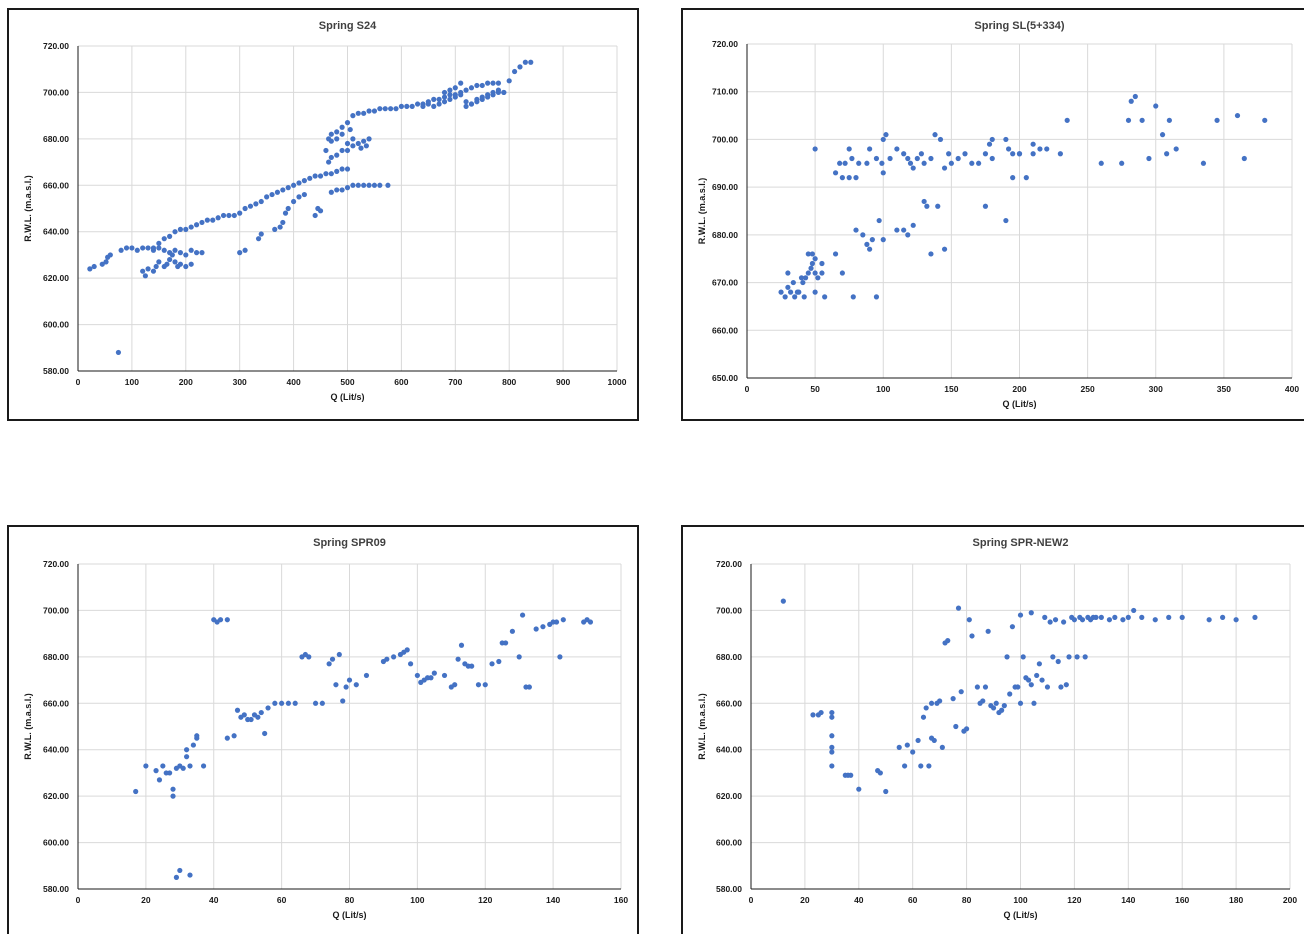 The height and width of the screenshot is (936, 1304). What do you see at coordinates (282, 900) in the screenshot?
I see `x-tick-label: 60` at bounding box center [282, 900].